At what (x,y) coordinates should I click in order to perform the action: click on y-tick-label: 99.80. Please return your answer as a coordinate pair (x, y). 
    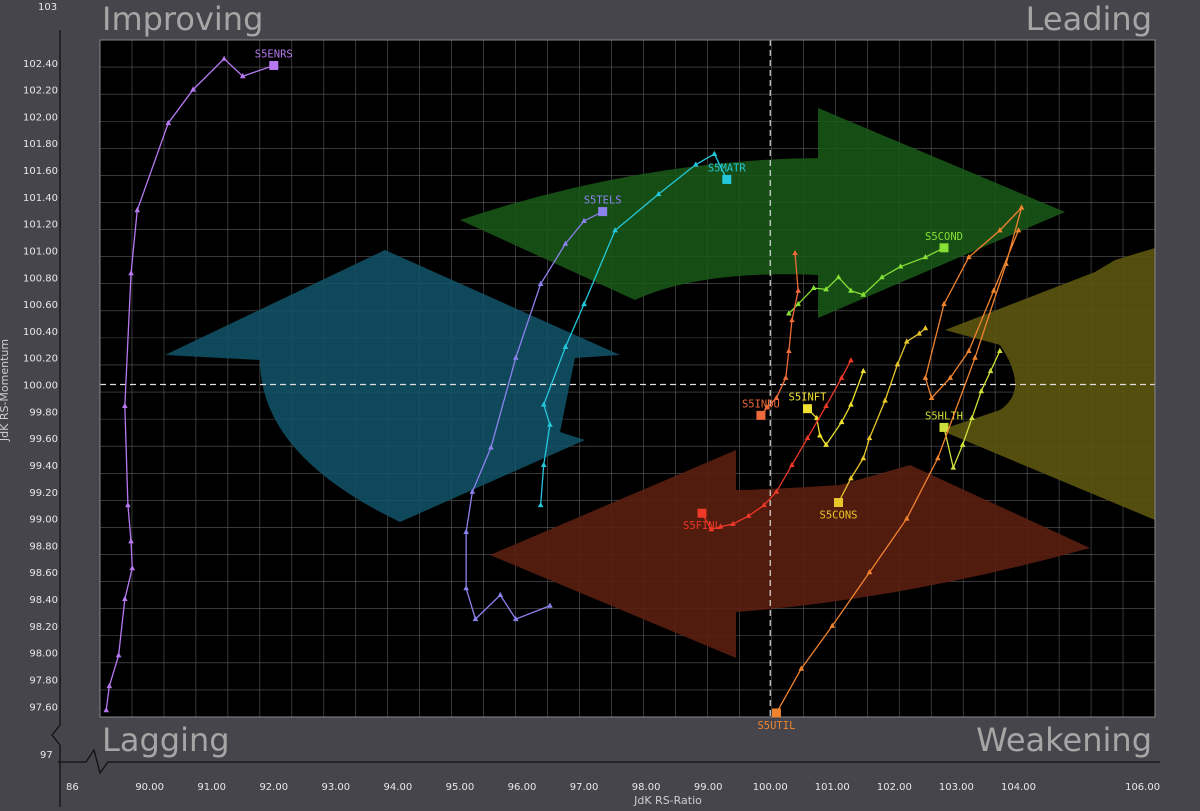
    Looking at the image, I should click on (43, 412).